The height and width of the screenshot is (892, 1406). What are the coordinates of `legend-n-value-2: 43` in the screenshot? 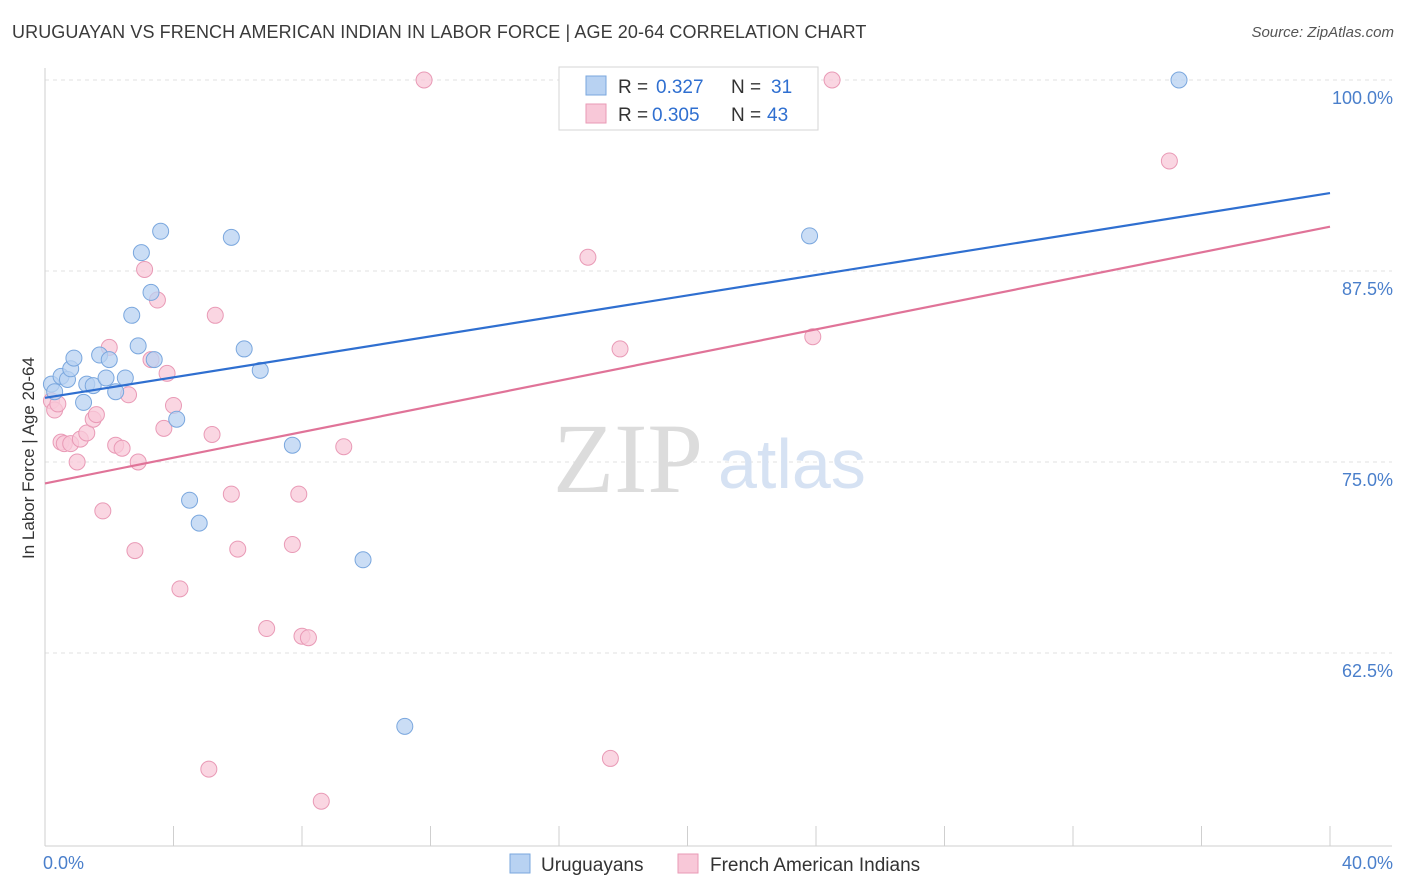 It's located at (777, 115).